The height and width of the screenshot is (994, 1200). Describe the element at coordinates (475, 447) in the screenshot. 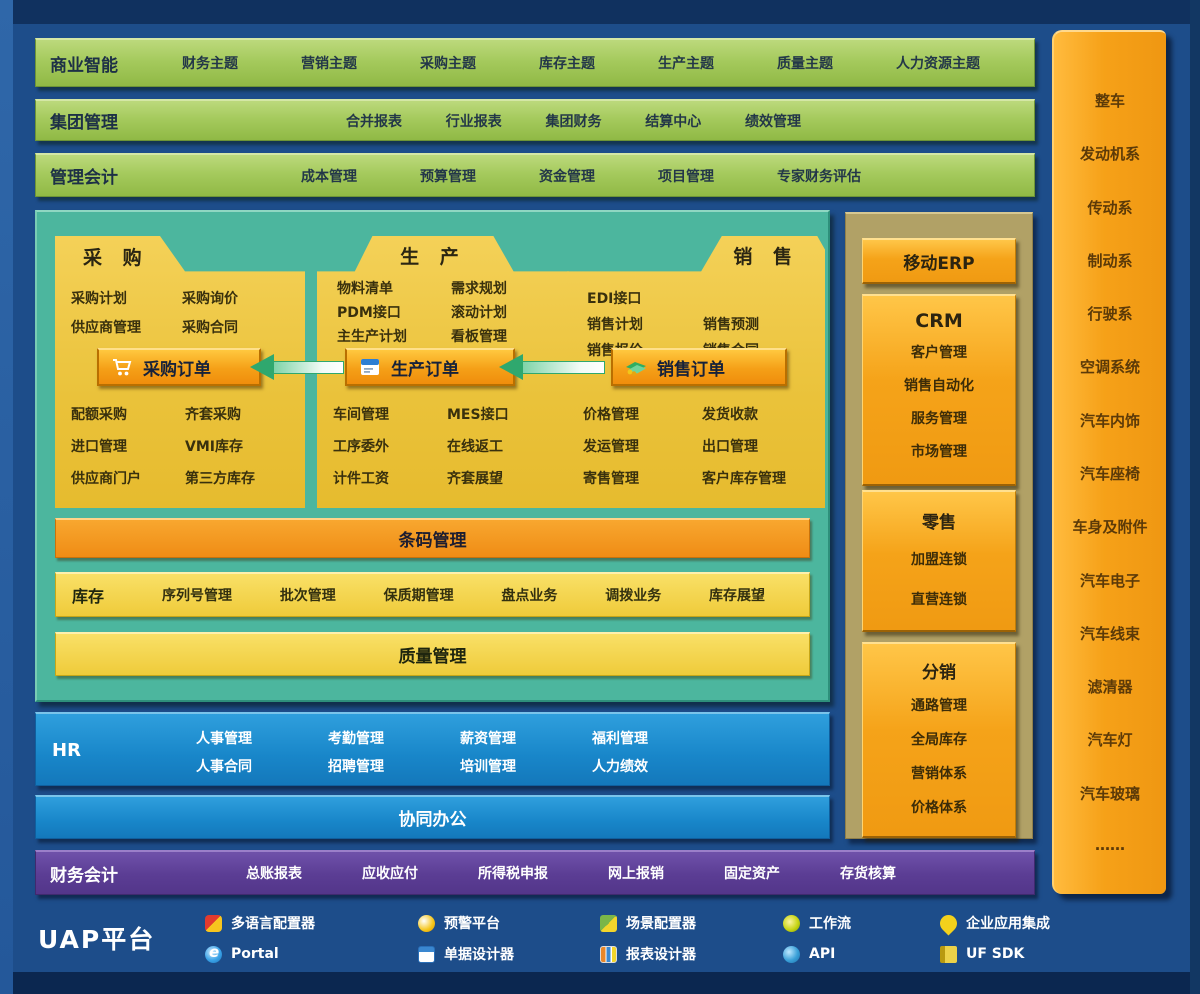

I see `production-item: 在线返工` at that location.